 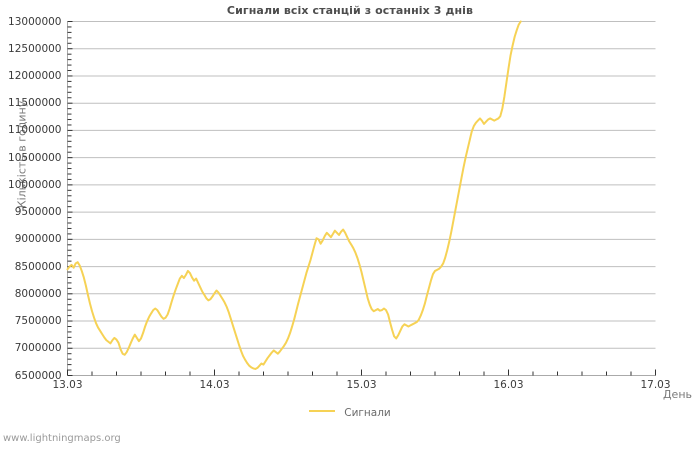 I want to click on y-tick-label: 9500000, so click(x=38, y=212).